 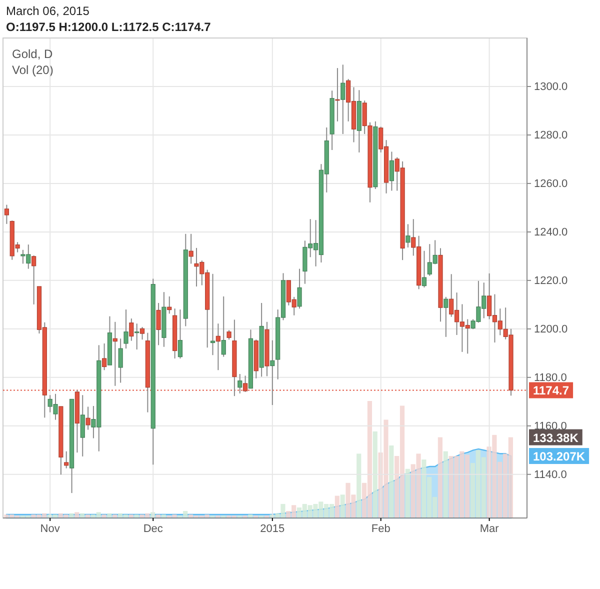 What do you see at coordinates (272, 528) in the screenshot?
I see `x-tick-label: 2015` at bounding box center [272, 528].